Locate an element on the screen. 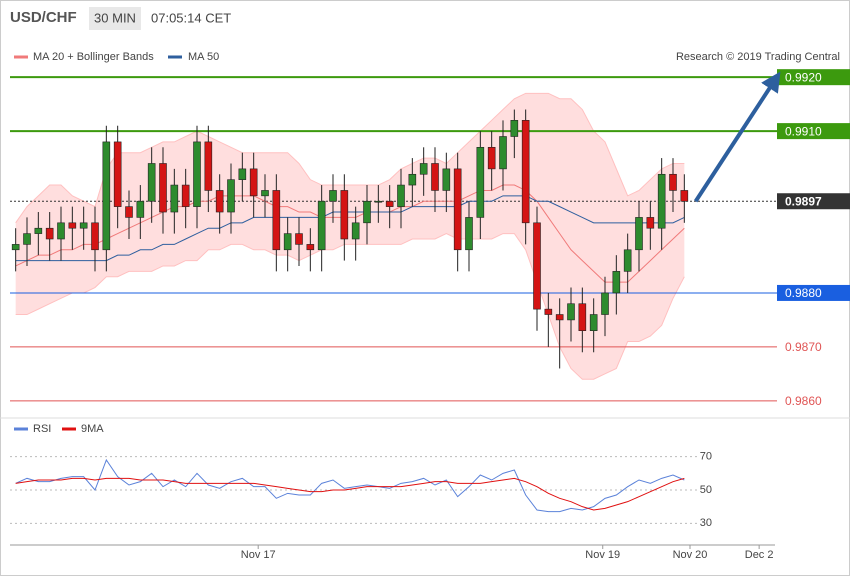 Image resolution: width=850 pixels, height=576 pixels. timeframe: 30 MIN is located at coordinates (115, 17).